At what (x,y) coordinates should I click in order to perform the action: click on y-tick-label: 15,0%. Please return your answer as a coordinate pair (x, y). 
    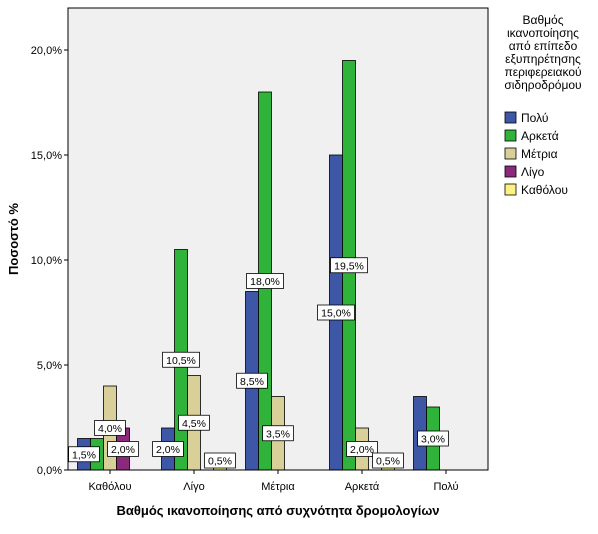
    Looking at the image, I should click on (46, 156).